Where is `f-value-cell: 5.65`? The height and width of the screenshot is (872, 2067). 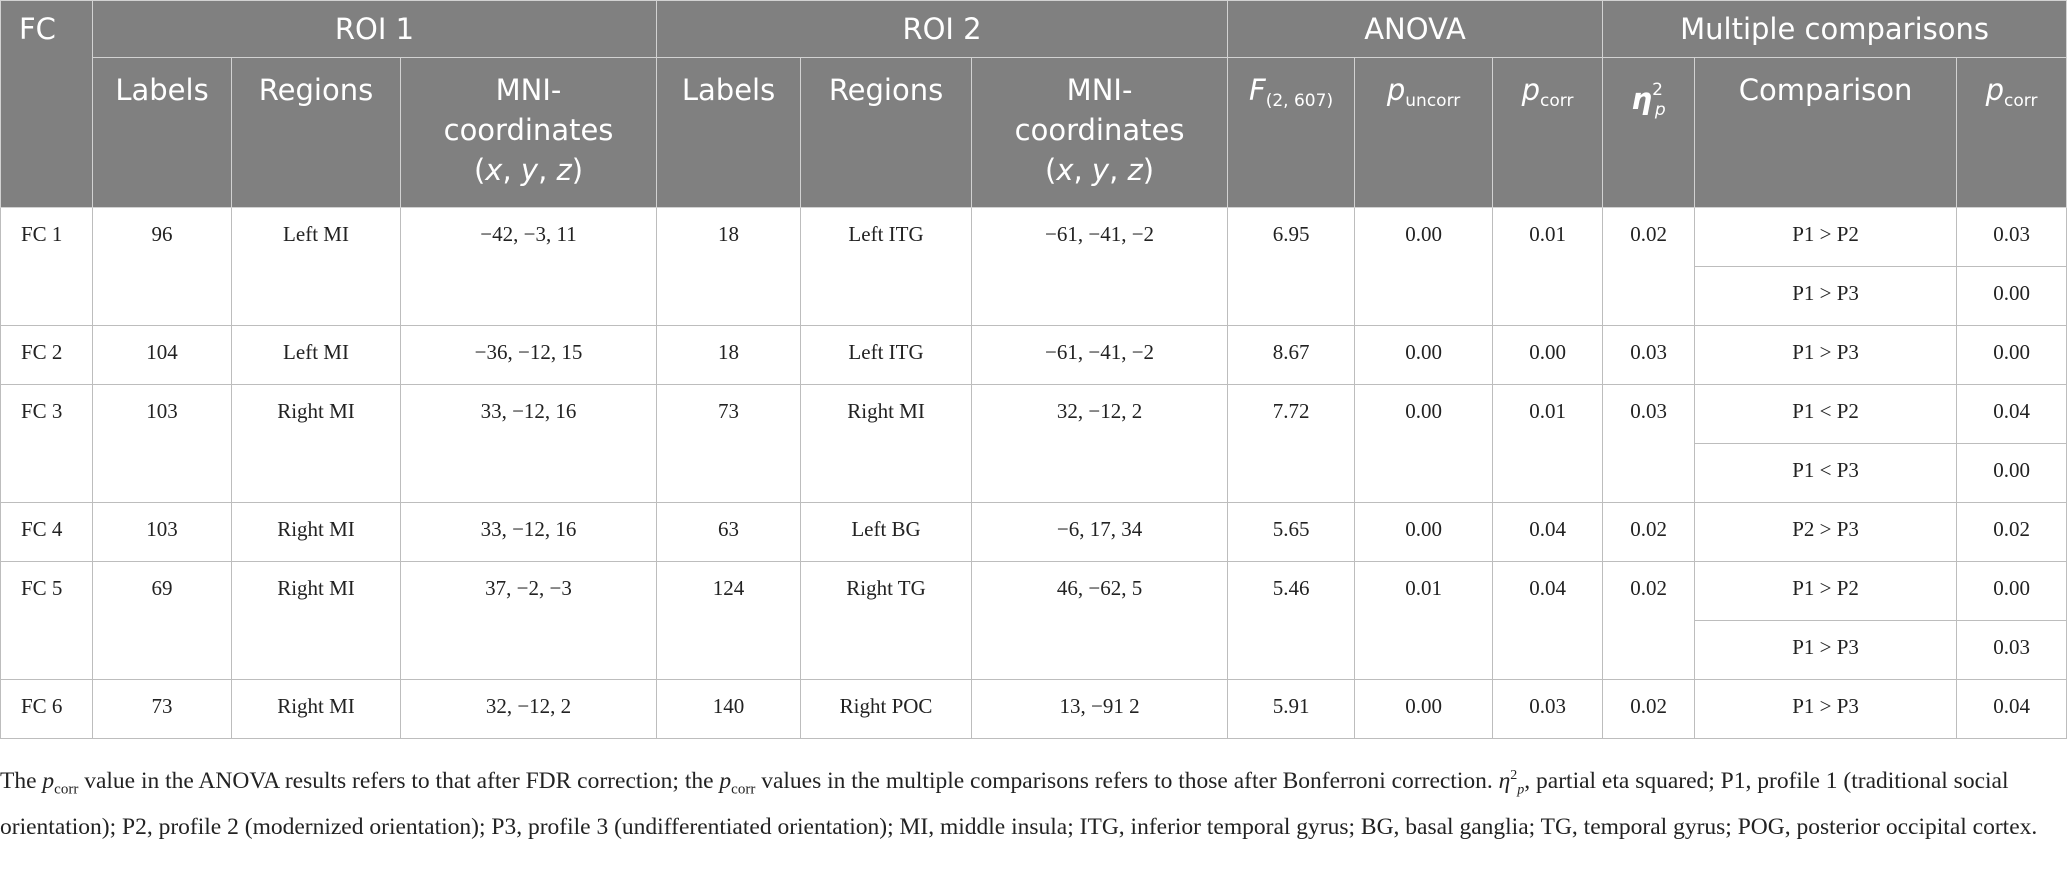
f-value-cell: 5.65 is located at coordinates (1291, 532).